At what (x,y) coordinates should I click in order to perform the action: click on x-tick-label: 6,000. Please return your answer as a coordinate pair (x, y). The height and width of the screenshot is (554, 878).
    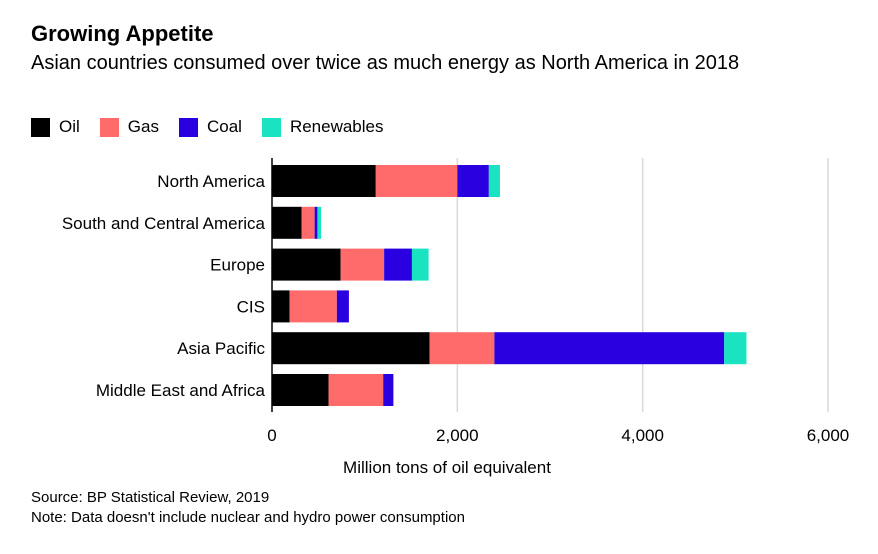
    Looking at the image, I should click on (828, 435).